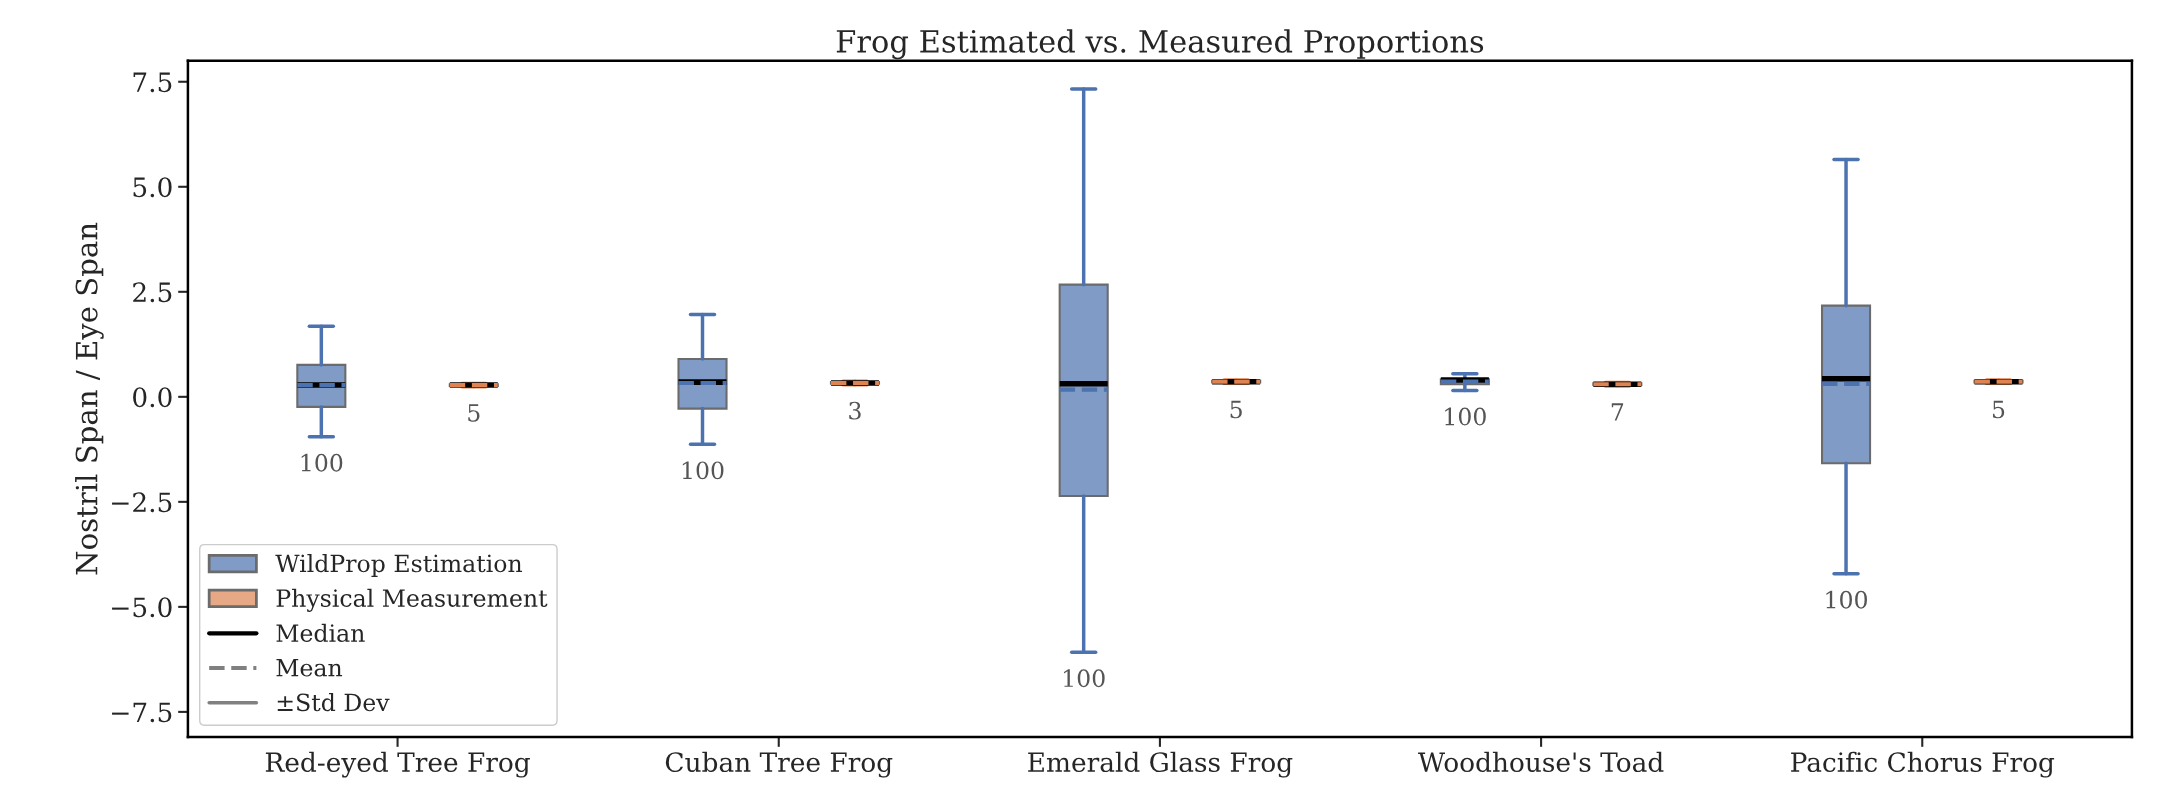  Describe the element at coordinates (142, 712) in the screenshot. I see `y-tick-label: −7.5` at that location.